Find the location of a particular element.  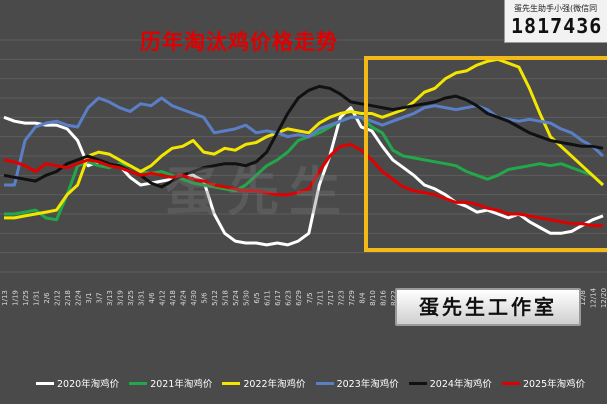

legend-label: 2021年淘鸡价 is located at coordinates (181, 384).